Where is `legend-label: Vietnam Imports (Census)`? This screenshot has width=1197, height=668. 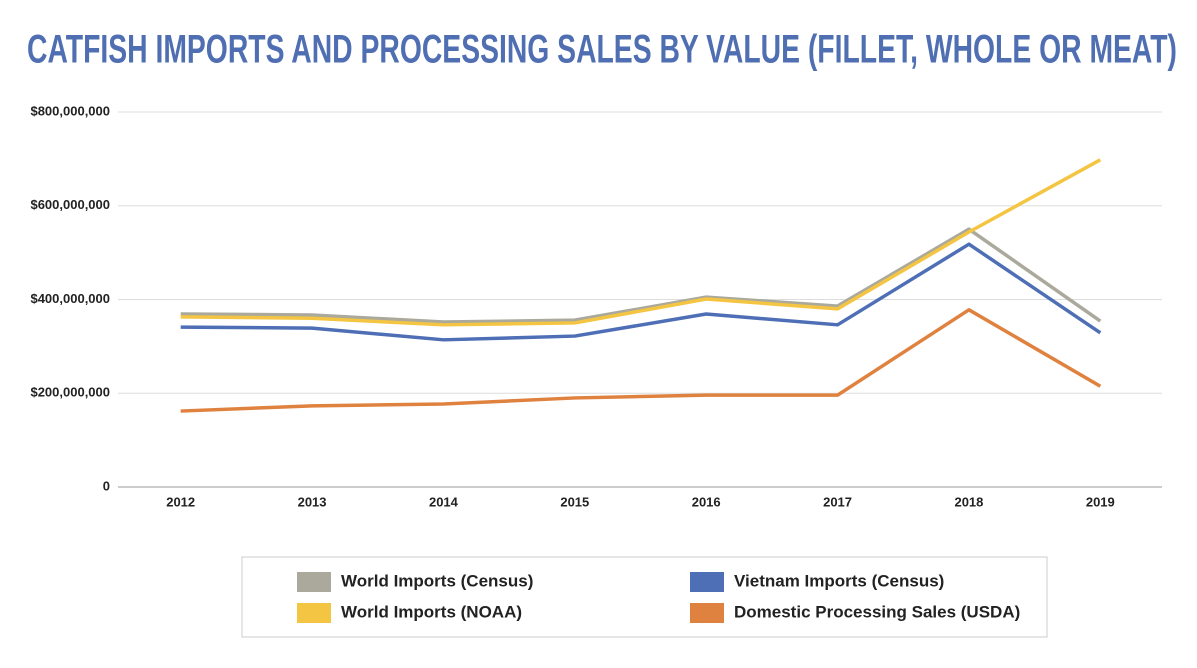 legend-label: Vietnam Imports (Census) is located at coordinates (839, 580).